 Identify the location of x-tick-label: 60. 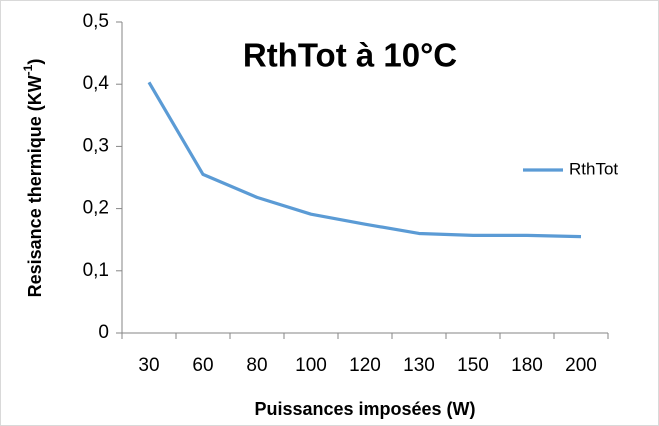
(202, 365).